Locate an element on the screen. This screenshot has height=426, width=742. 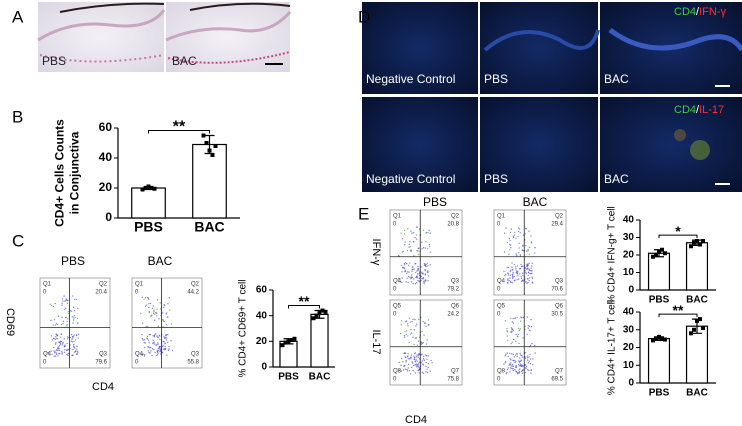
marker-part: / is located at coordinates (698, 12).